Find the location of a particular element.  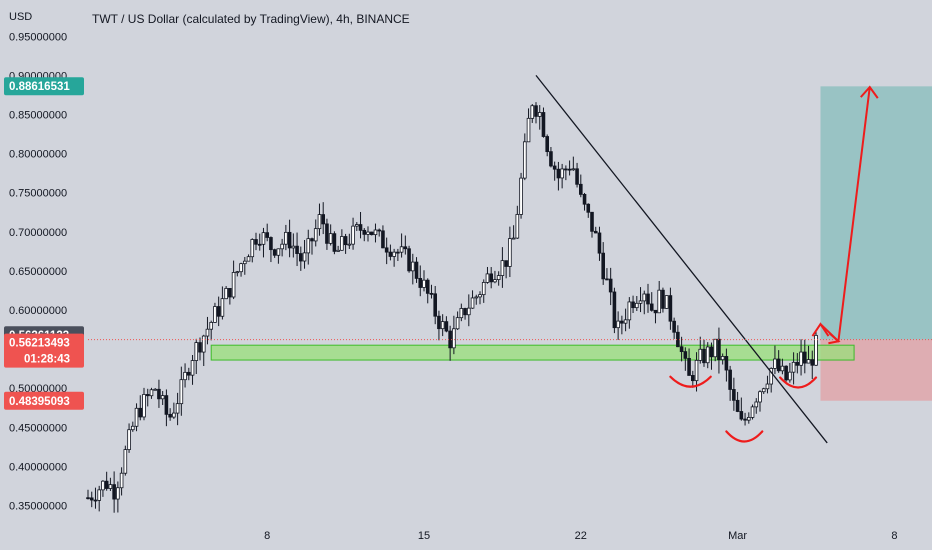

price-tick-label: 0.95000000 is located at coordinates (38, 37).